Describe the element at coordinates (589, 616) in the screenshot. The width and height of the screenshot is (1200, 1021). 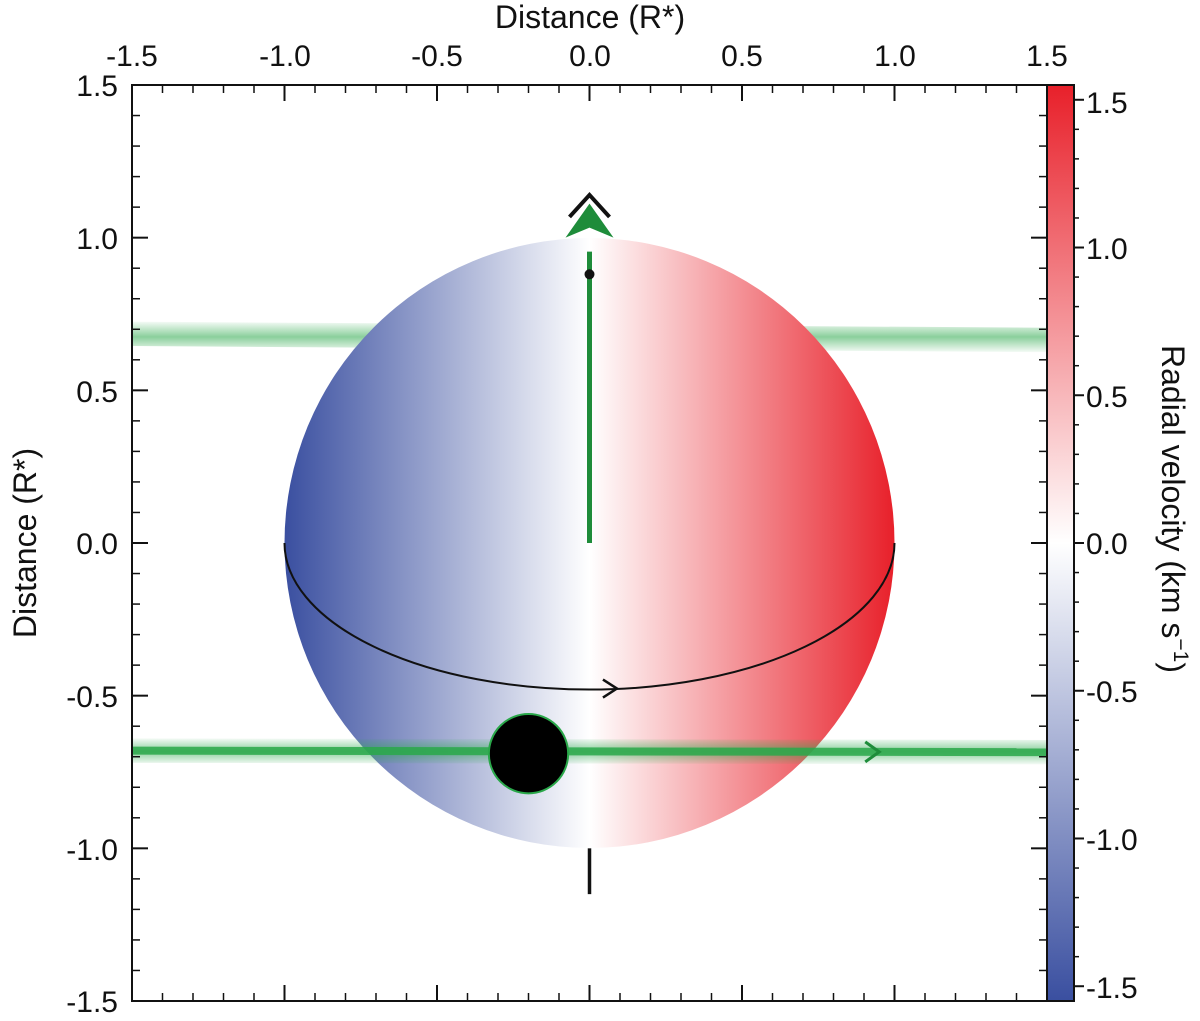
I see `stellar-equator` at that location.